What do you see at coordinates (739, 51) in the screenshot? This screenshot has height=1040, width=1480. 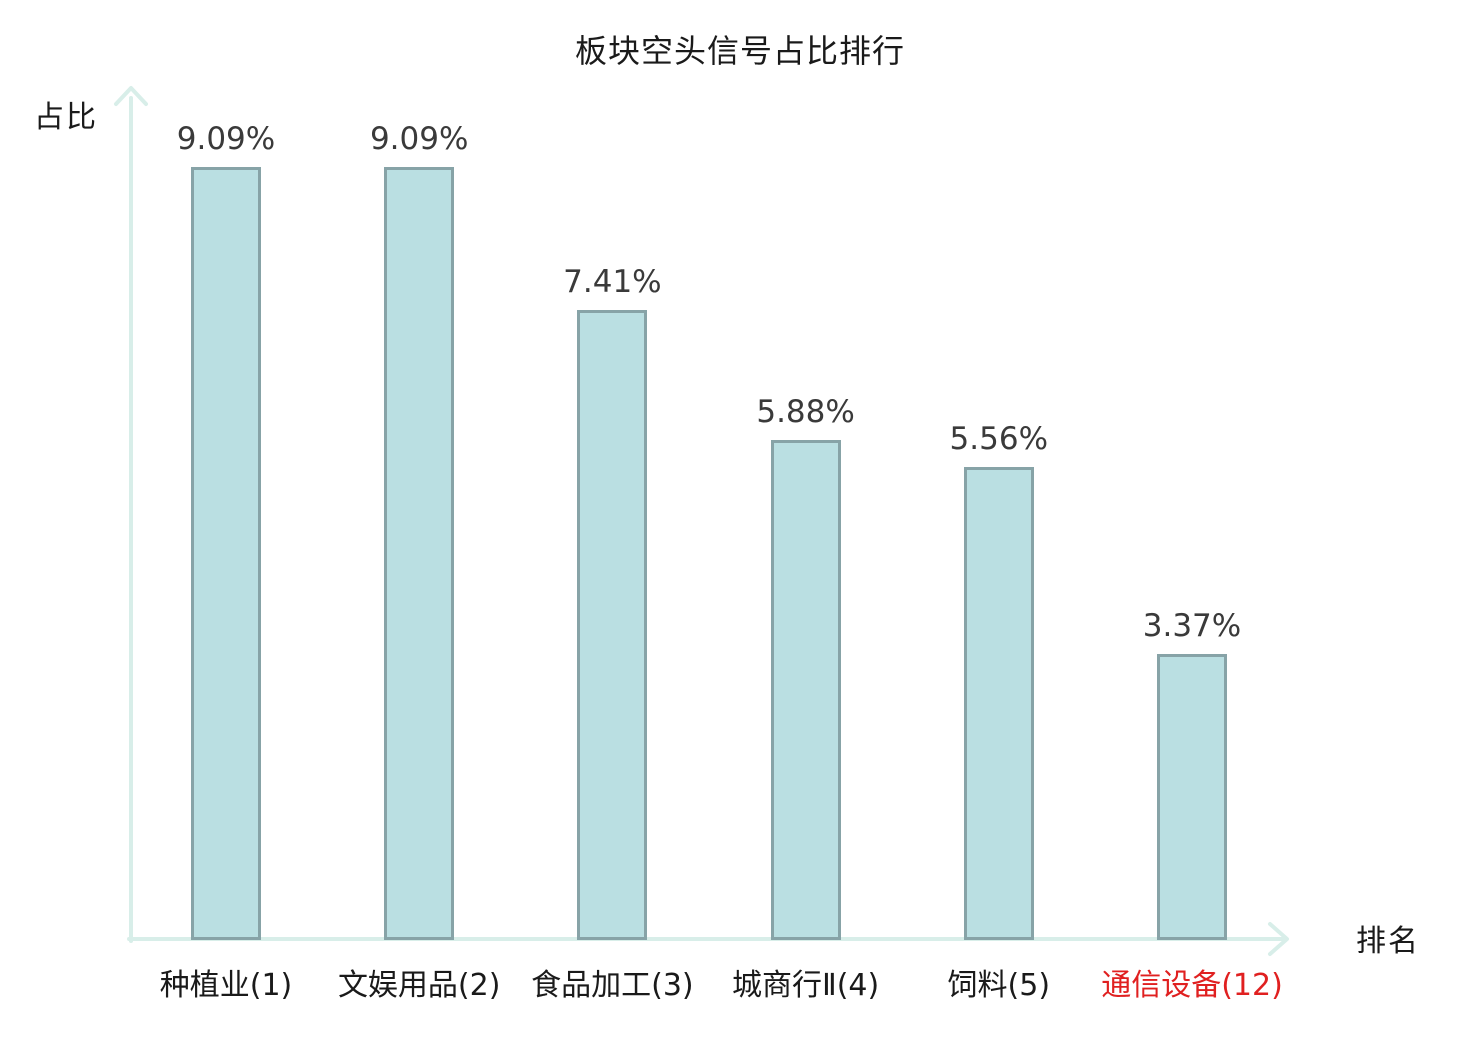 I see `chart-title: 板块空头信号占比排行` at bounding box center [739, 51].